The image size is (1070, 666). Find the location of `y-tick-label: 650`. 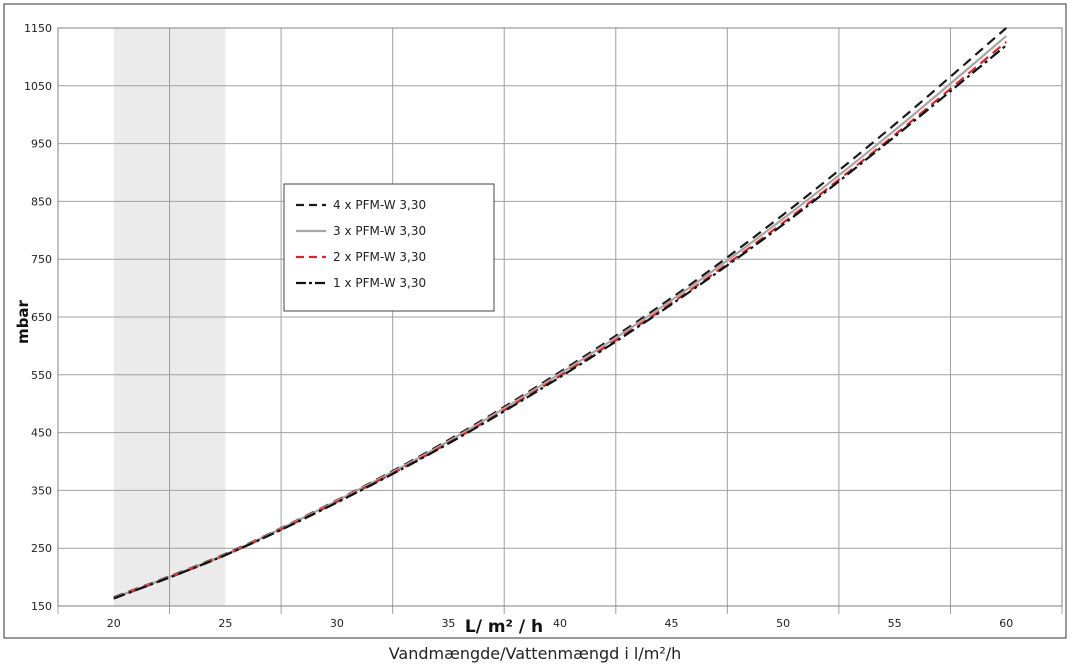

y-tick-label: 650 is located at coordinates (41, 317).